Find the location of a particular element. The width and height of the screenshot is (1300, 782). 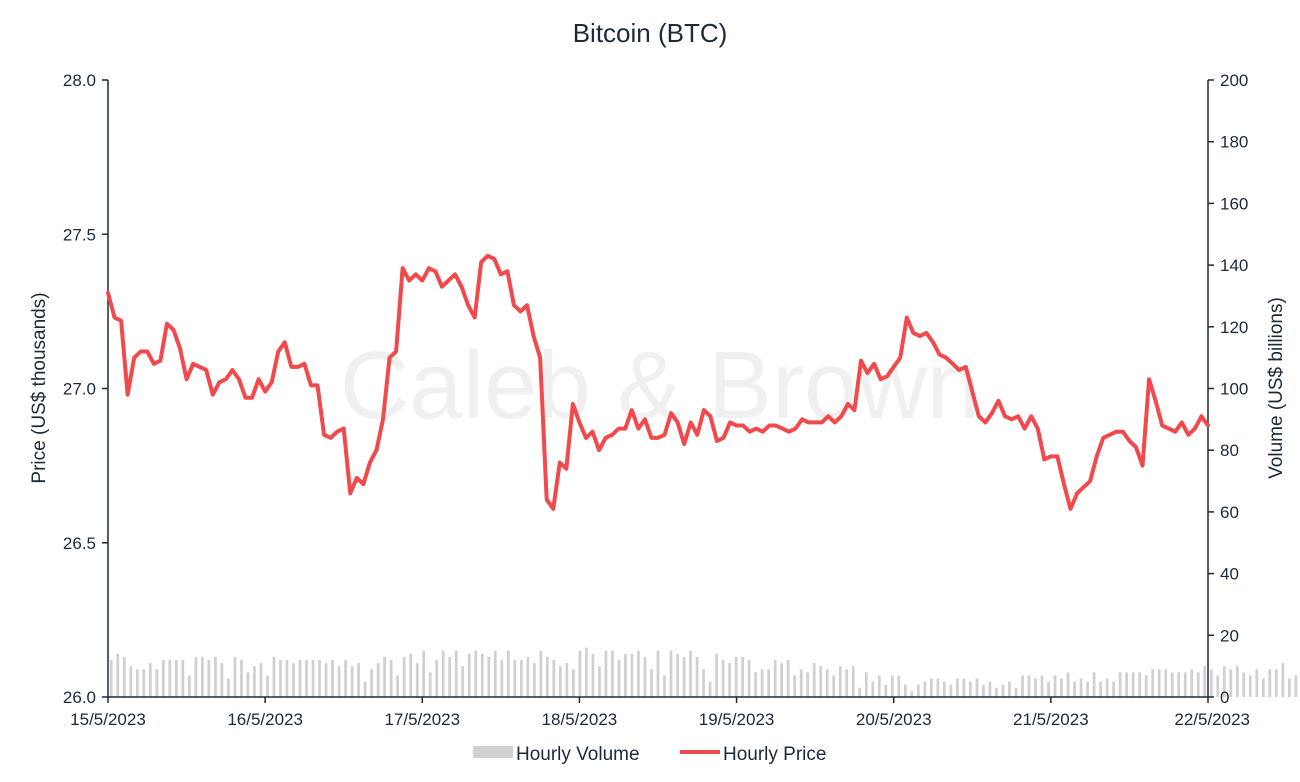

right-tick-label: 140 is located at coordinates (1234, 265).